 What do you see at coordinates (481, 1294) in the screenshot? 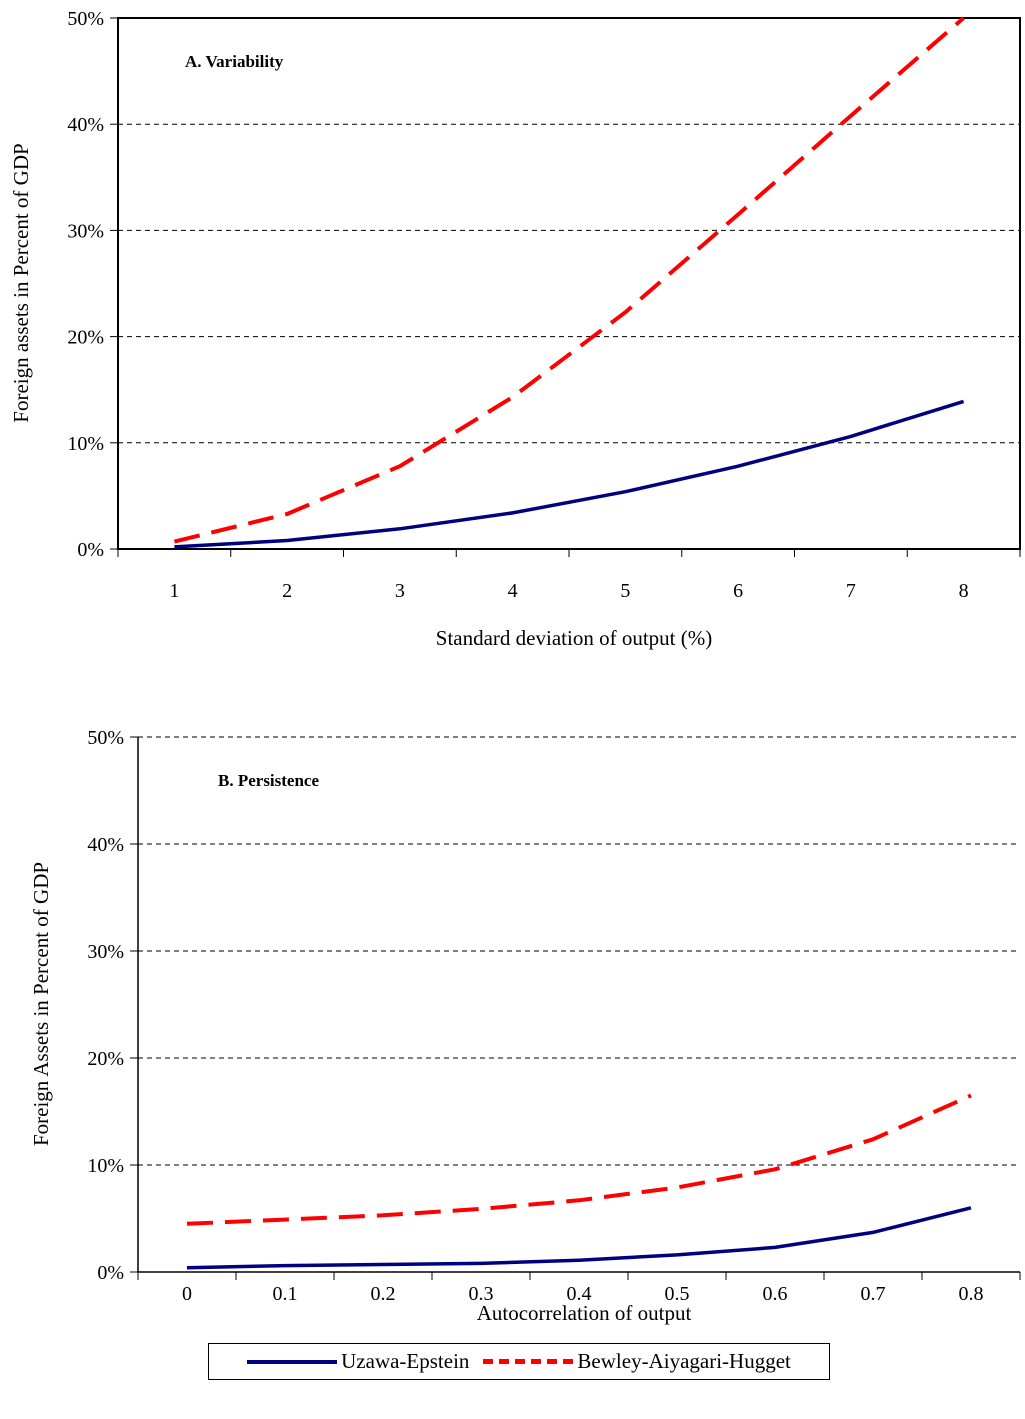
I see `x-tick-label: 0.3` at bounding box center [481, 1294].